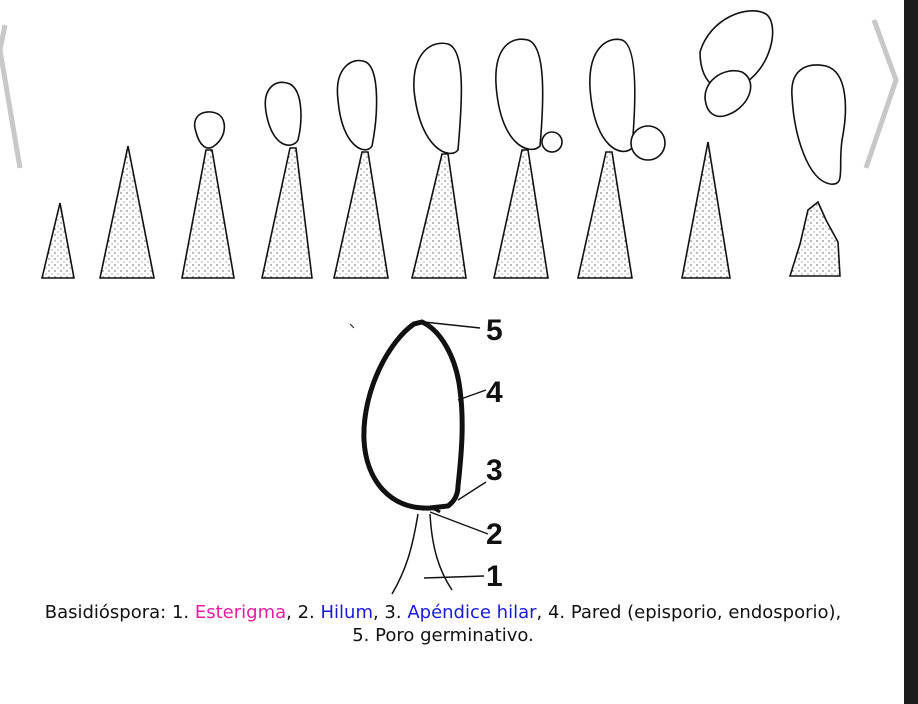 The height and width of the screenshot is (704, 918). What do you see at coordinates (494, 470) in the screenshot?
I see `label-3: 3` at bounding box center [494, 470].